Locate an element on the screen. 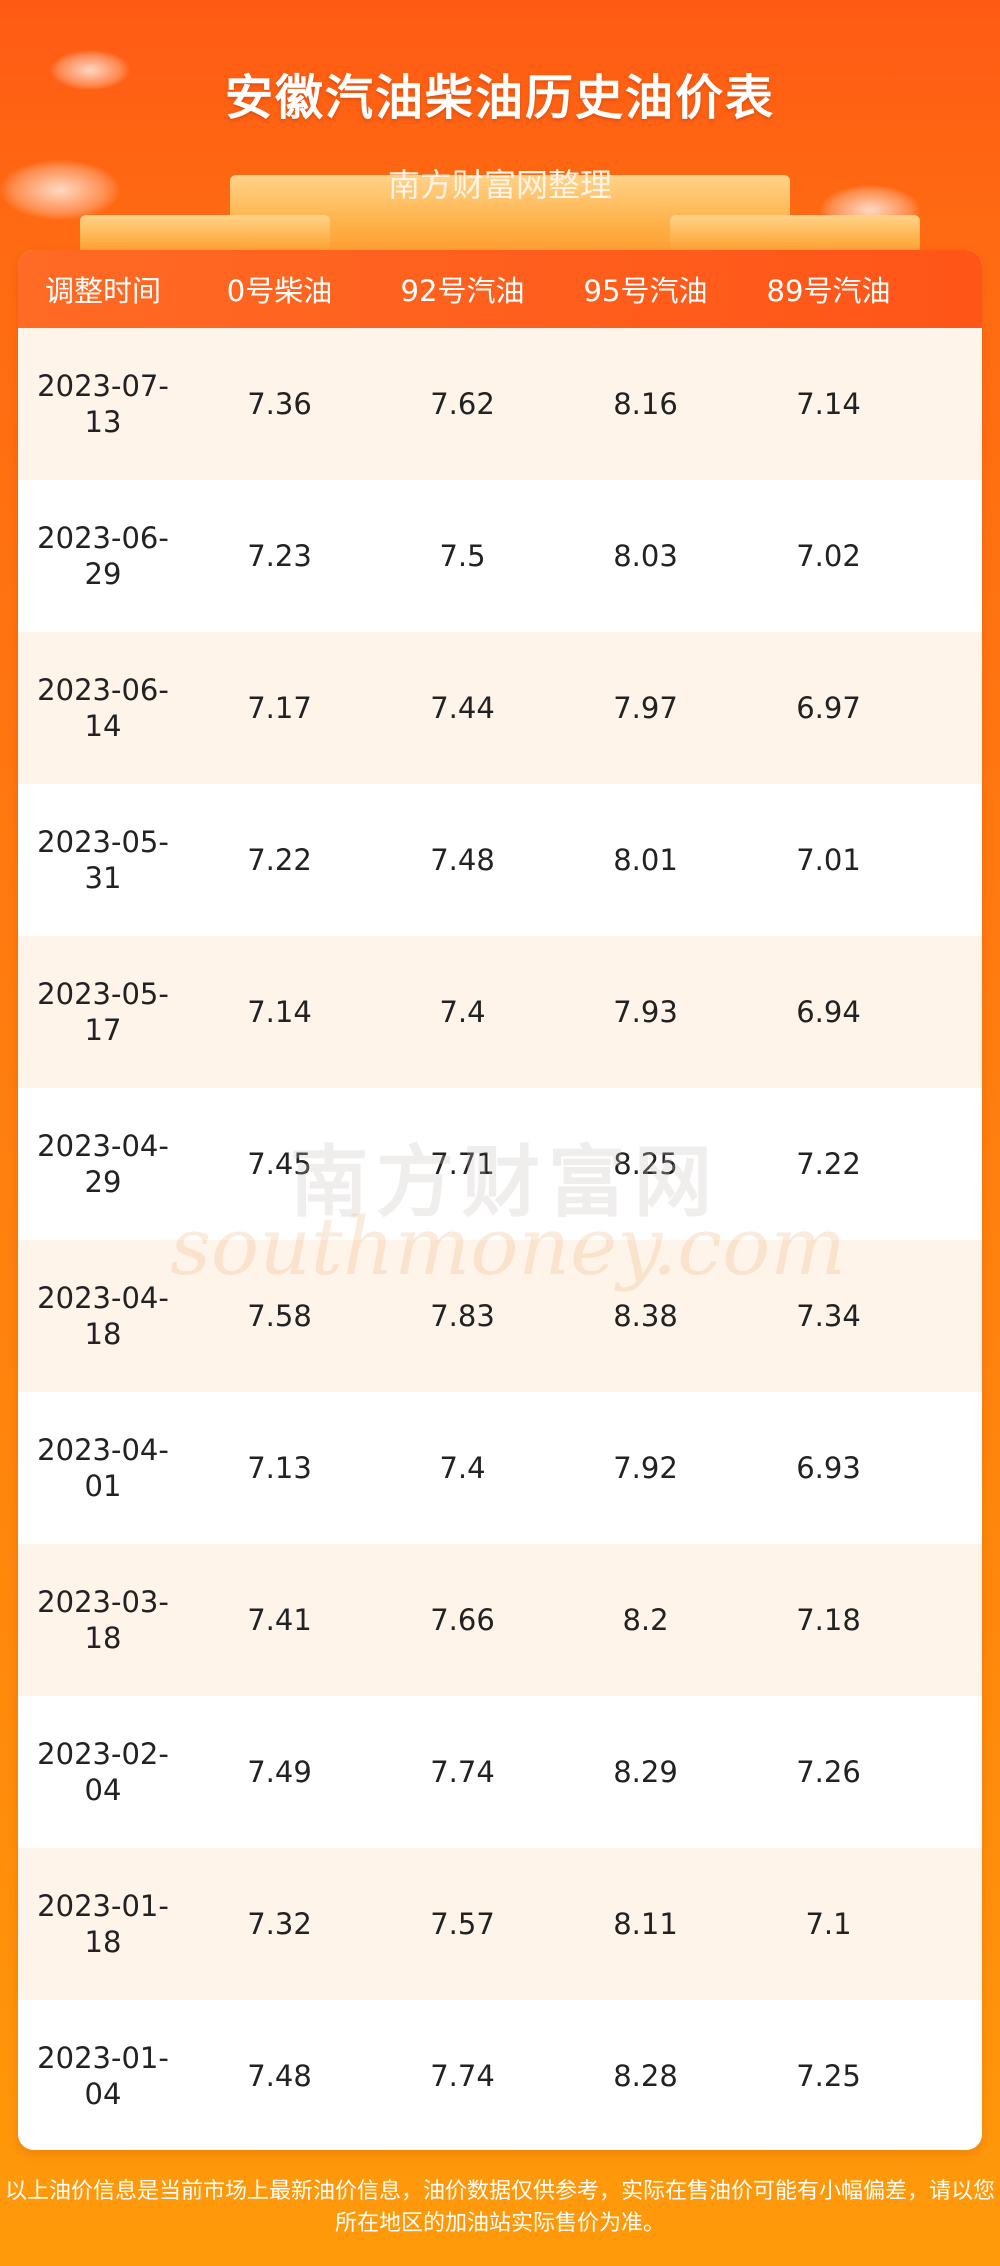 Image resolution: width=1000 pixels, height=2266 pixels. diesel-0-price: 7.32 is located at coordinates (279, 1924).